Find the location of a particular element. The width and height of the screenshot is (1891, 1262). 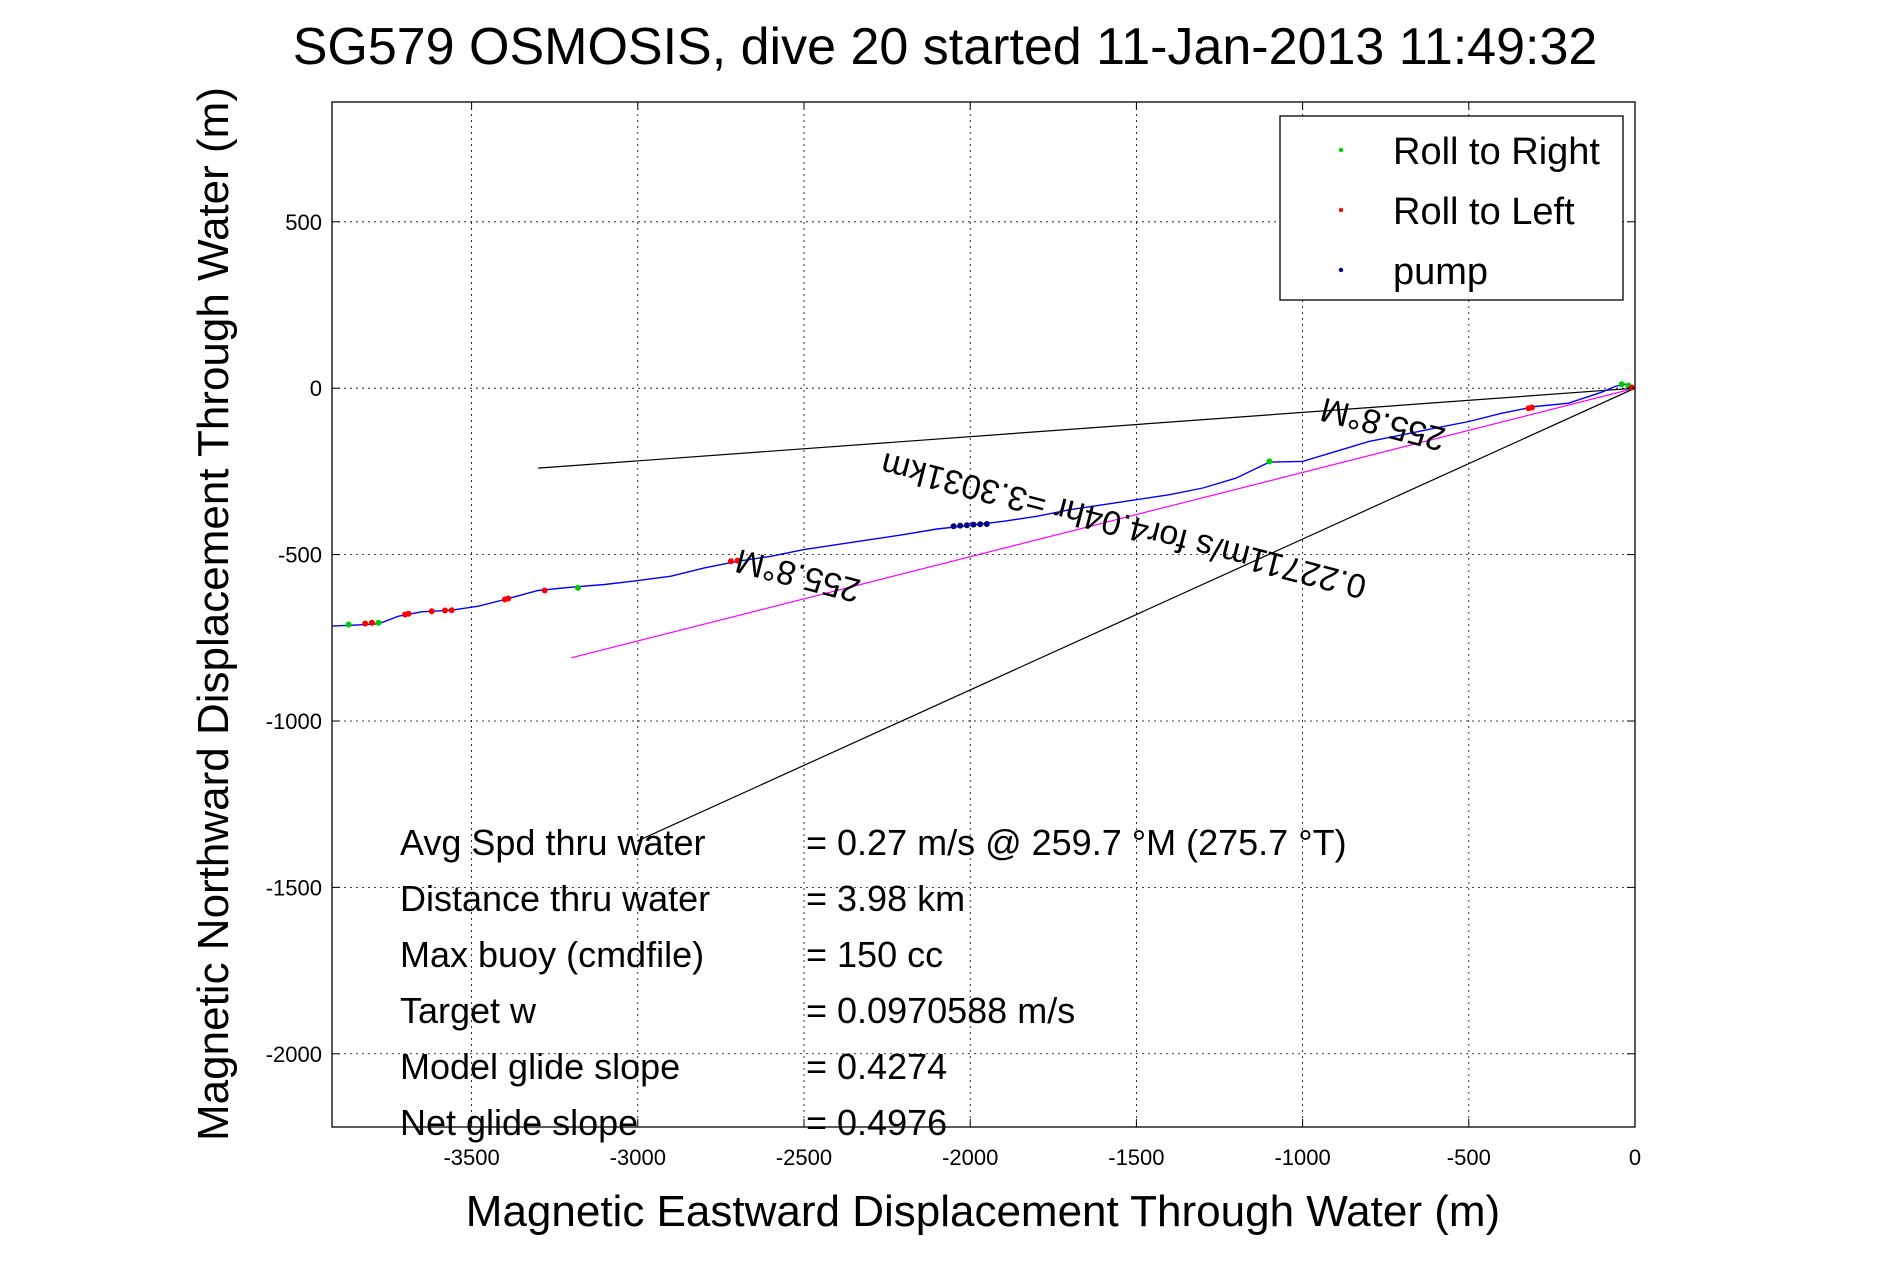

x-tick-label: -2000 is located at coordinates (970, 1157).